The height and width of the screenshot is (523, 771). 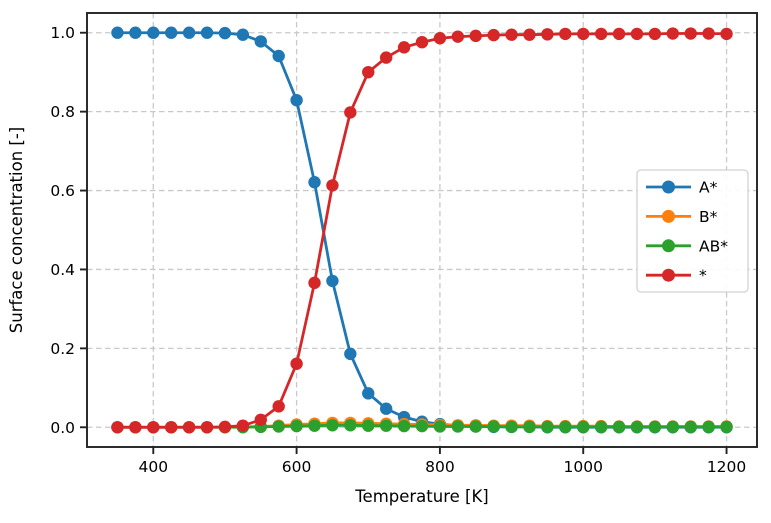 What do you see at coordinates (62, 270) in the screenshot?
I see `y-tick-label: 0.4` at bounding box center [62, 270].